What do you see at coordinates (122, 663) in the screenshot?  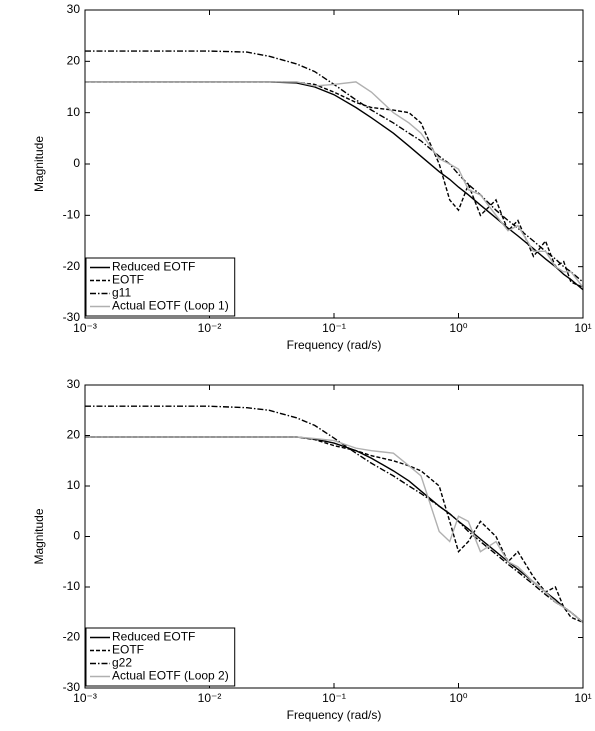 I see `legend-label: g22` at bounding box center [122, 663].